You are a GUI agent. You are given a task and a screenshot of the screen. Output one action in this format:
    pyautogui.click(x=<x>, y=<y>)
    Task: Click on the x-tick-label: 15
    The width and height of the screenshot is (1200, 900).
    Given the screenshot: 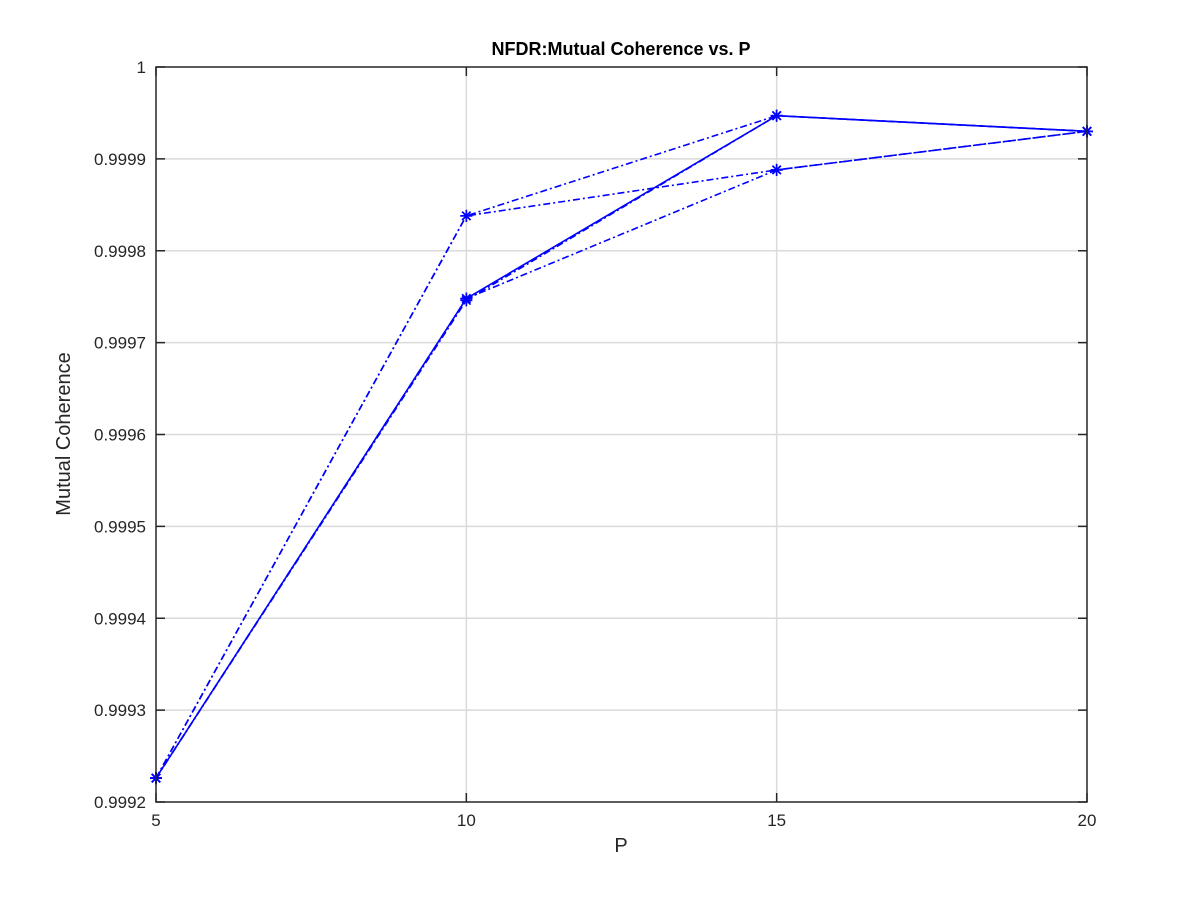 What is the action you would take?
    pyautogui.click(x=776, y=820)
    